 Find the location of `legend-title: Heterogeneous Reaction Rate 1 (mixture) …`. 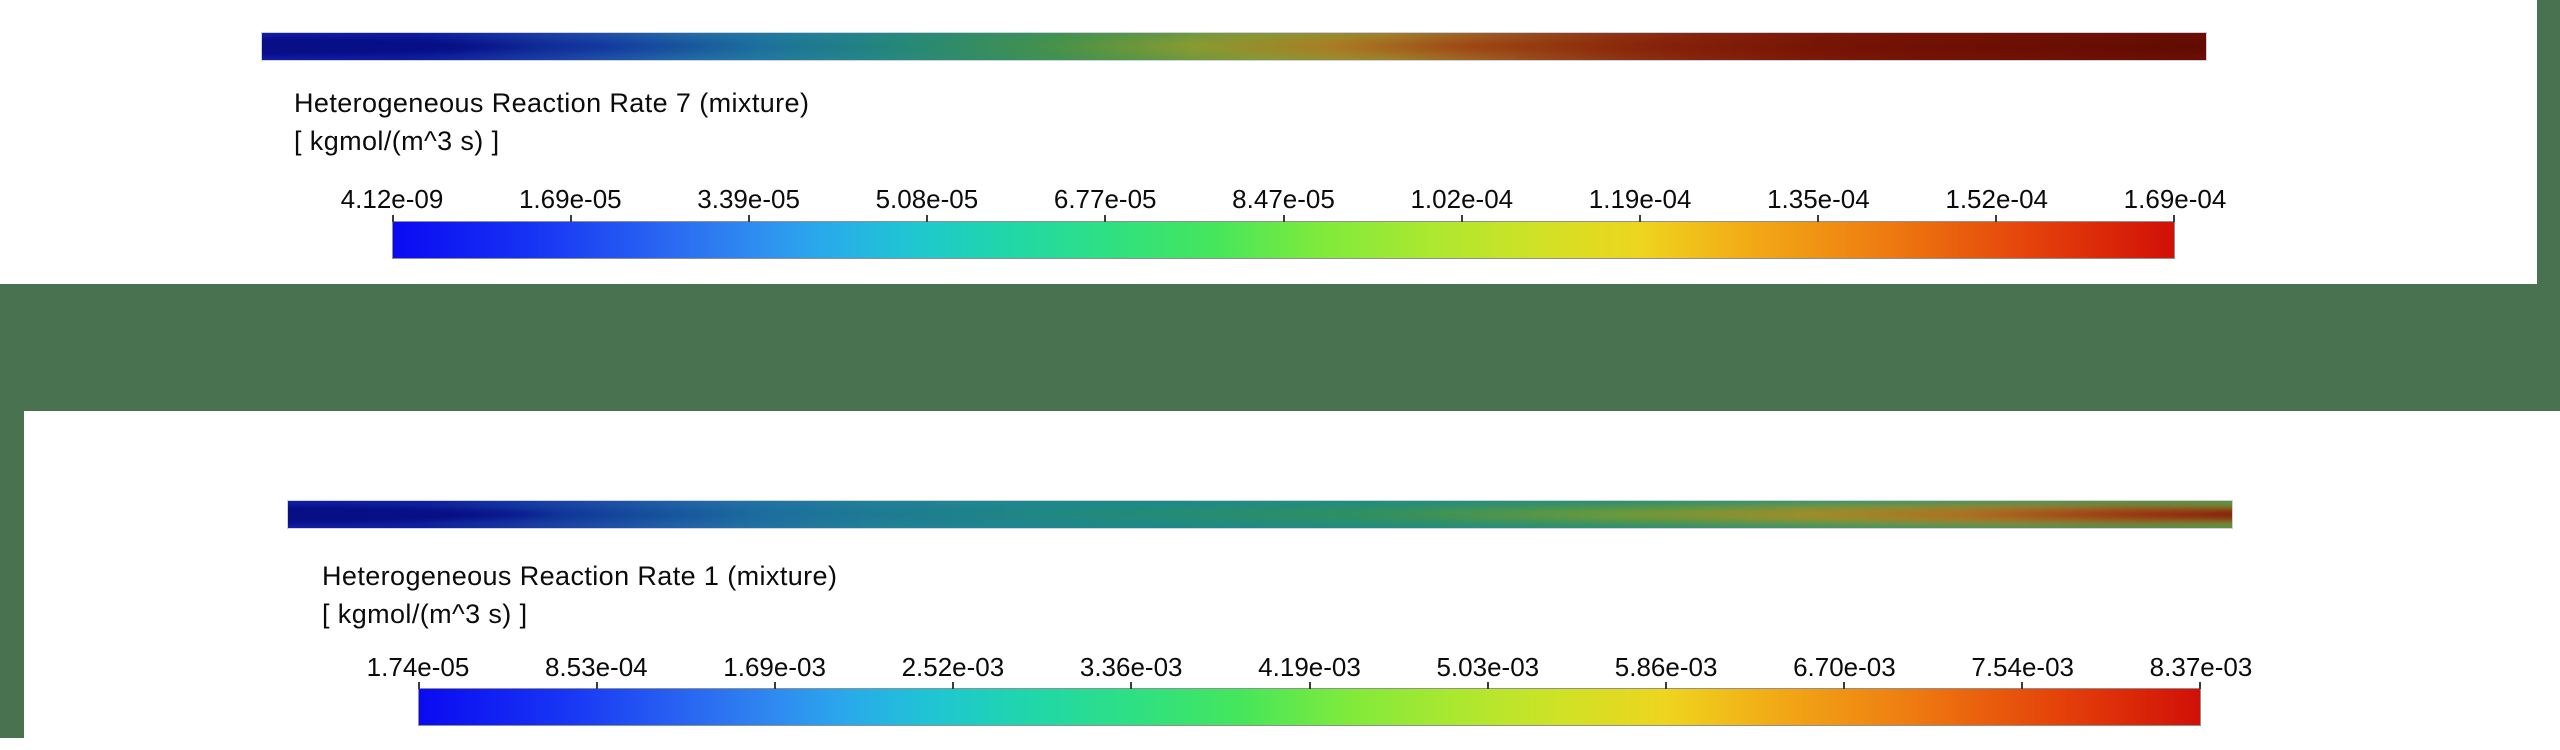

legend-title: Heterogeneous Reaction Rate 1 (mixture) … is located at coordinates (579, 595).